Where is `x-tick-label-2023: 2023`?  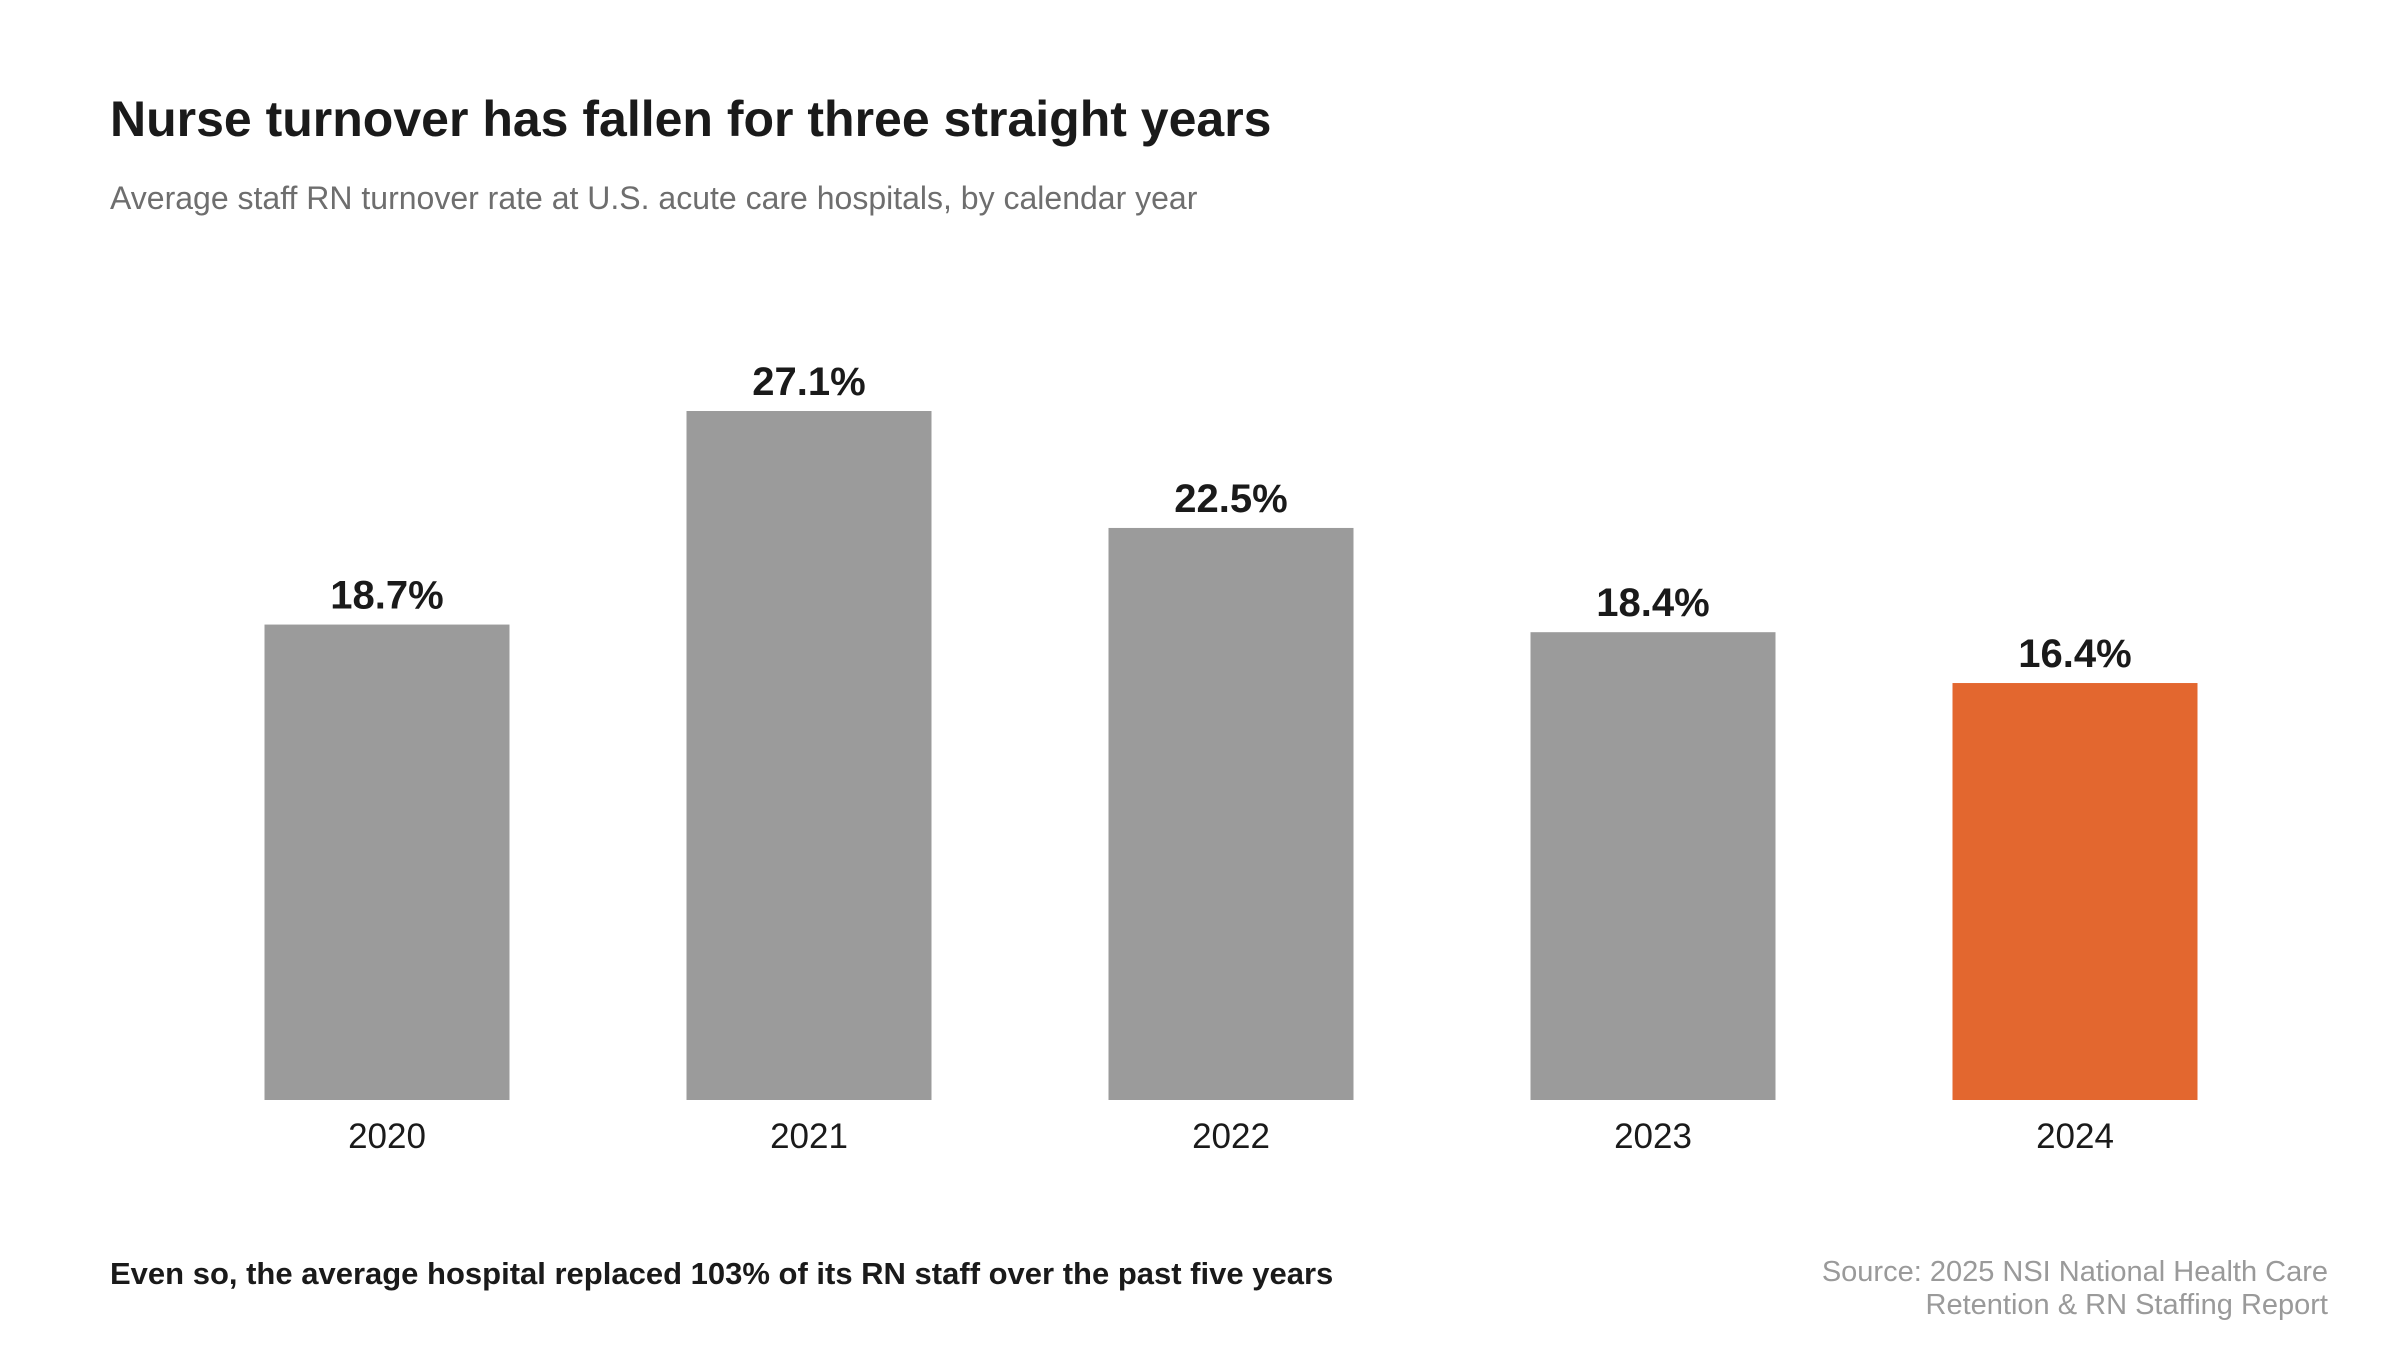 x-tick-label-2023: 2023 is located at coordinates (1653, 1136).